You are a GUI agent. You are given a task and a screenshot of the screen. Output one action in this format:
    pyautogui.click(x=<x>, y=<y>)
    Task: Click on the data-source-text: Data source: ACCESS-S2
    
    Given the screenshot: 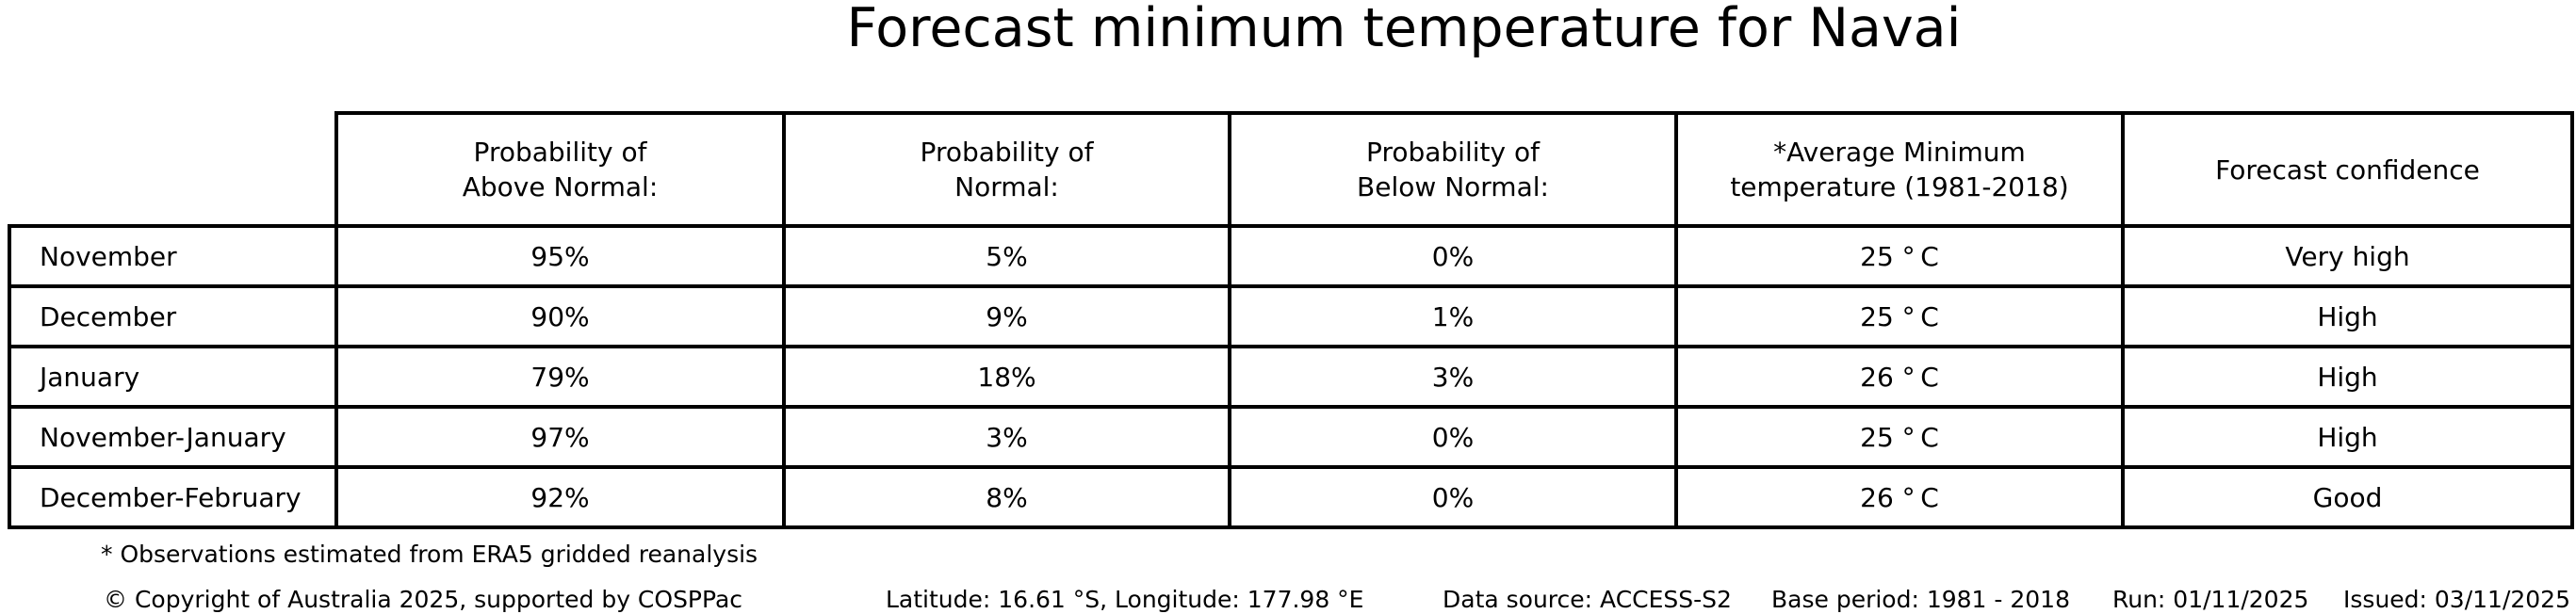 What is the action you would take?
    pyautogui.click(x=1587, y=600)
    